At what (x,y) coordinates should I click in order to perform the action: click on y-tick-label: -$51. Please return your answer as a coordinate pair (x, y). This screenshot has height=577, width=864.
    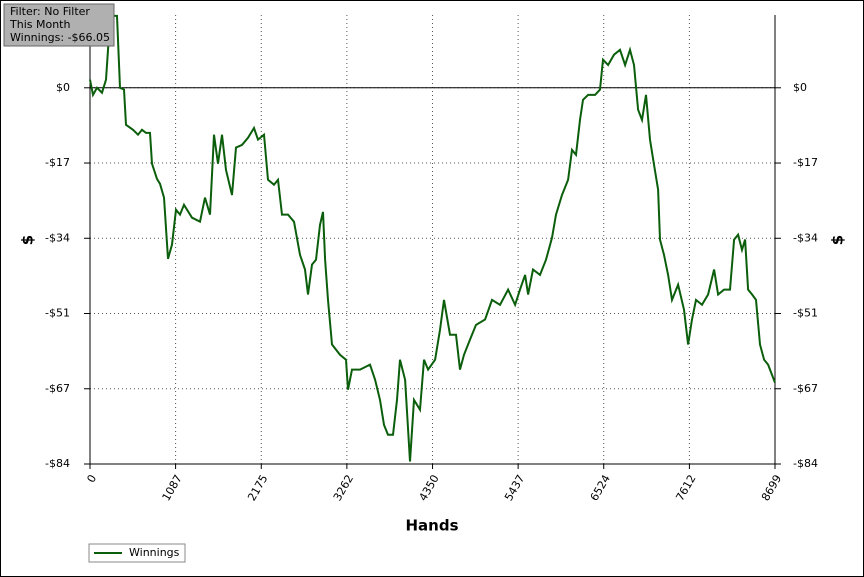
    Looking at the image, I should click on (57, 313).